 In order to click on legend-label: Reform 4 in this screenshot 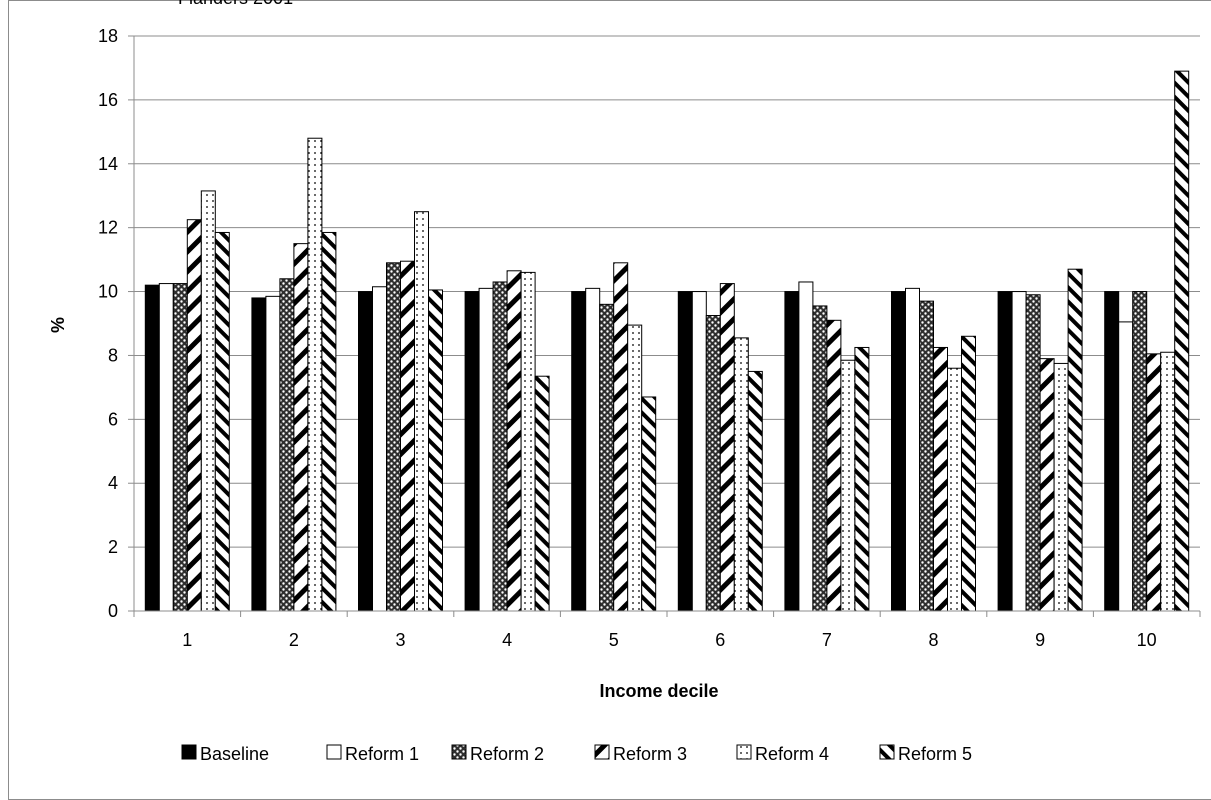, I will do `click(792, 754)`.